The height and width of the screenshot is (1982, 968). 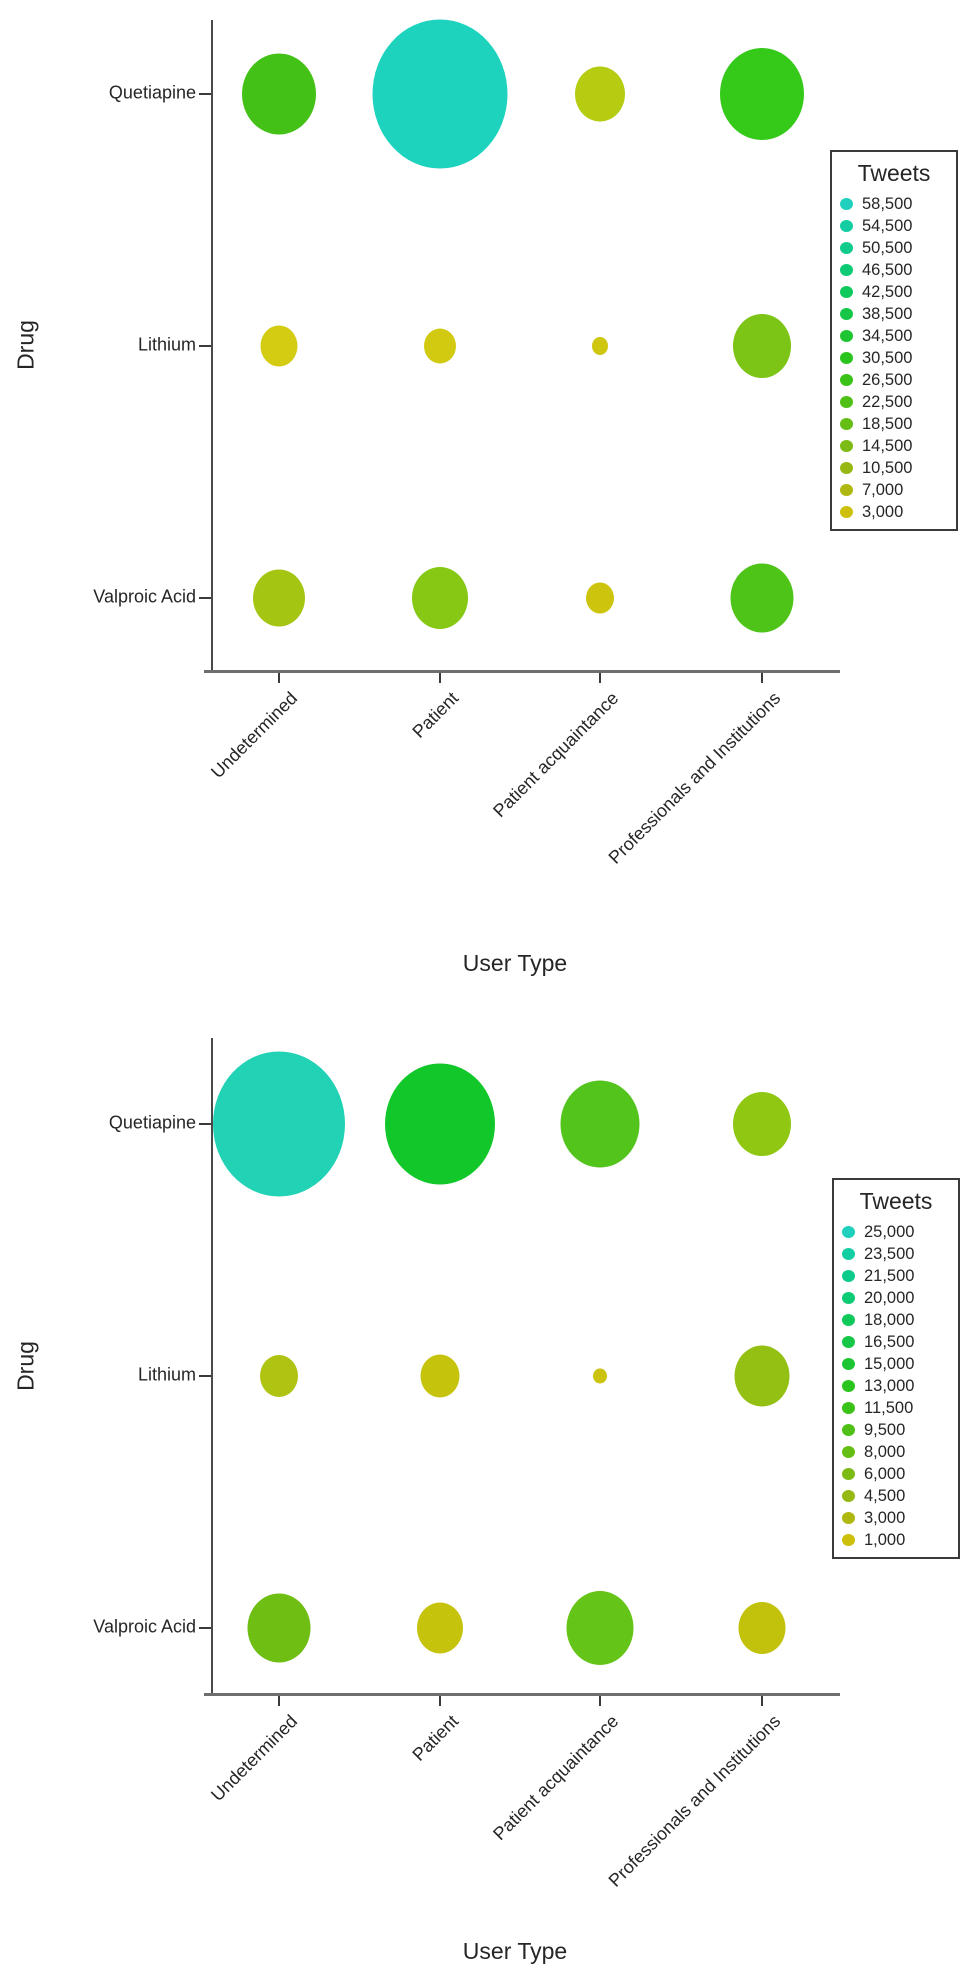 I want to click on legend-label: 50,500, so click(x=887, y=247).